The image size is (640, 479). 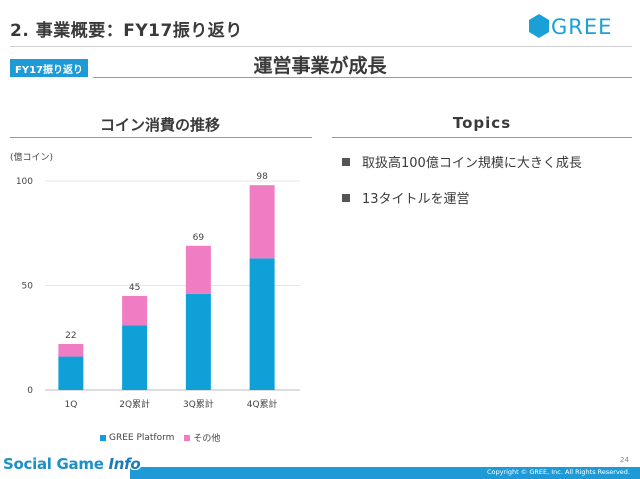 What do you see at coordinates (539, 26) in the screenshot?
I see `hexagon-icon` at bounding box center [539, 26].